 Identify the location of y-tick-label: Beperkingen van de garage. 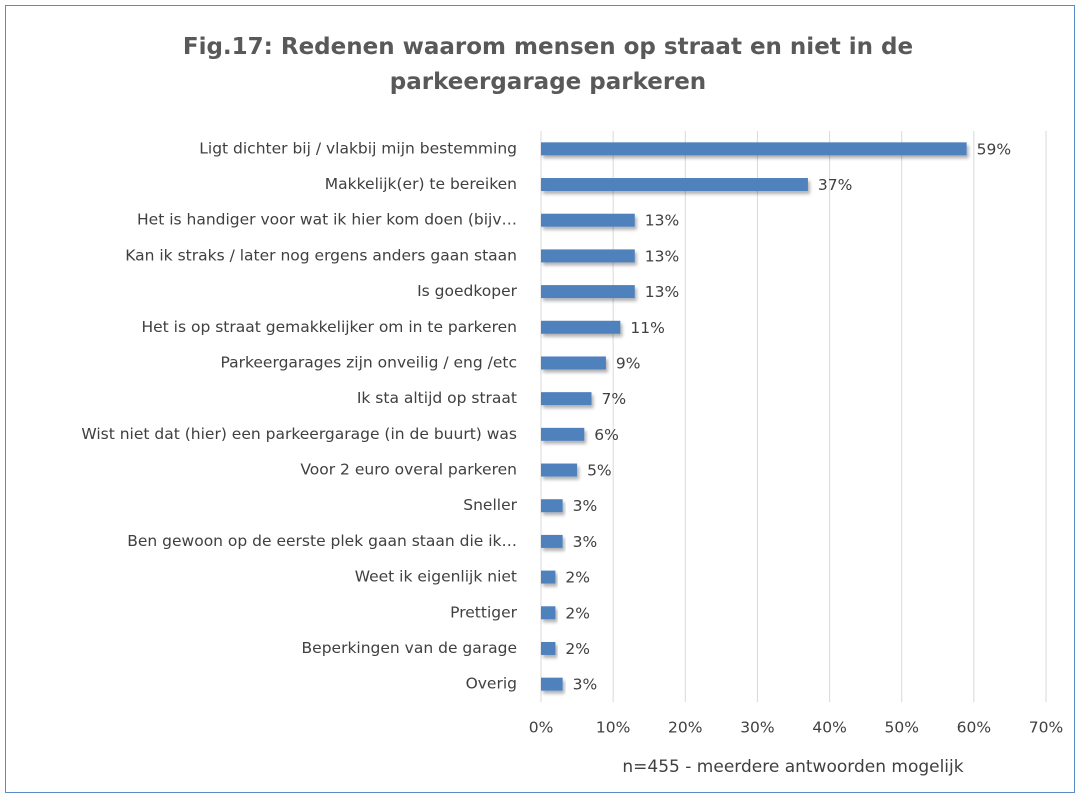
(409, 648).